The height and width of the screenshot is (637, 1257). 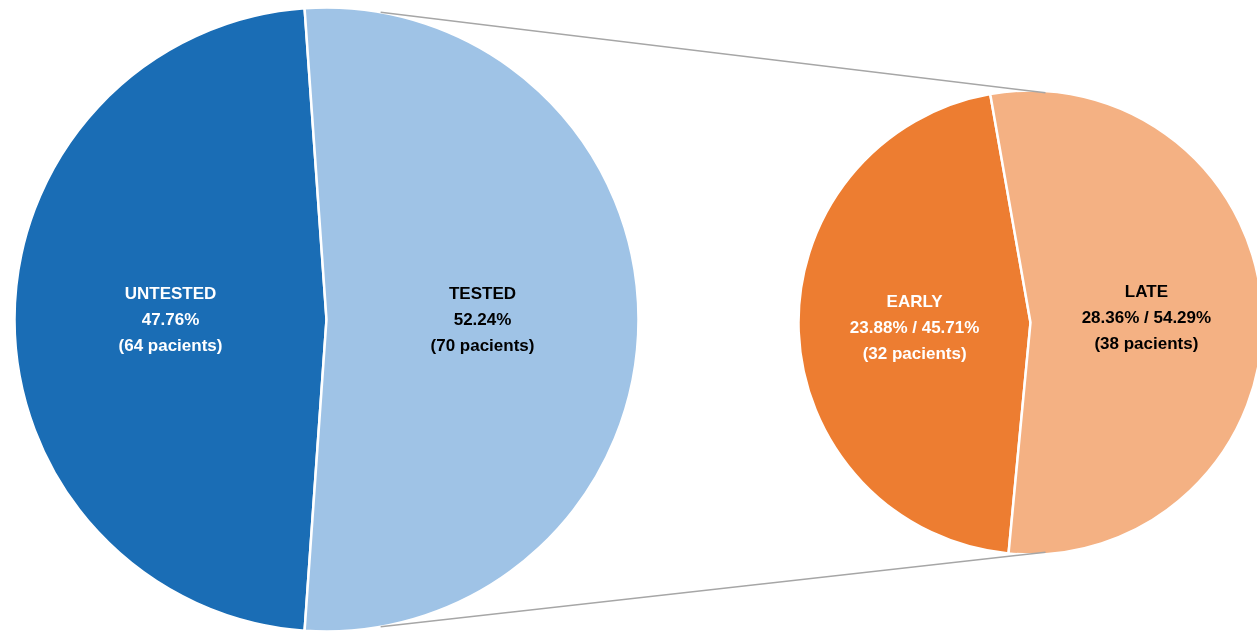 What do you see at coordinates (914, 340) in the screenshot?
I see `data-label: 23.88% / 45.71% (32 pacients)` at bounding box center [914, 340].